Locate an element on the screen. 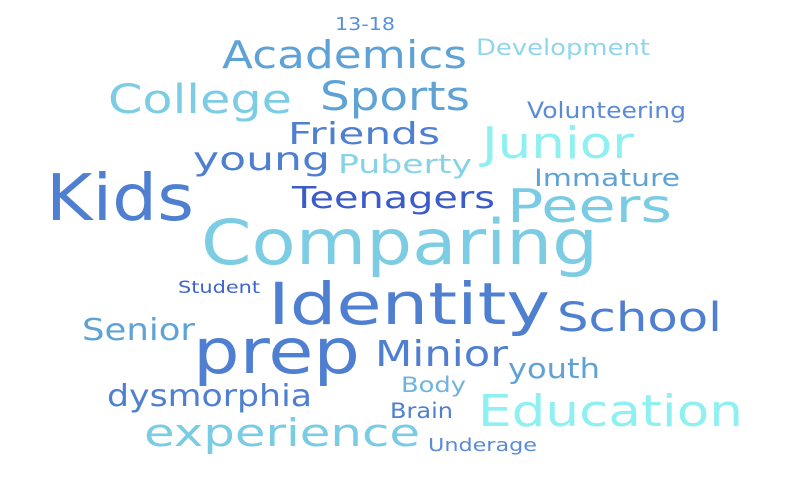  word-senior: Senior is located at coordinates (139, 330).